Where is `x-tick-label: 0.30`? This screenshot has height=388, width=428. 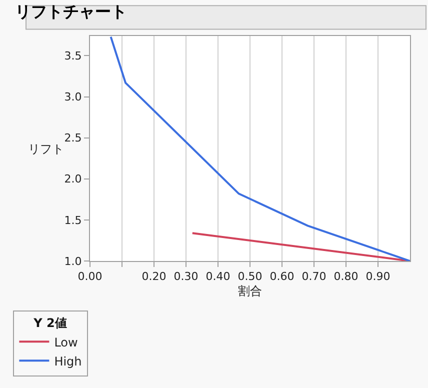 x-tick-label: 0.30 is located at coordinates (186, 277).